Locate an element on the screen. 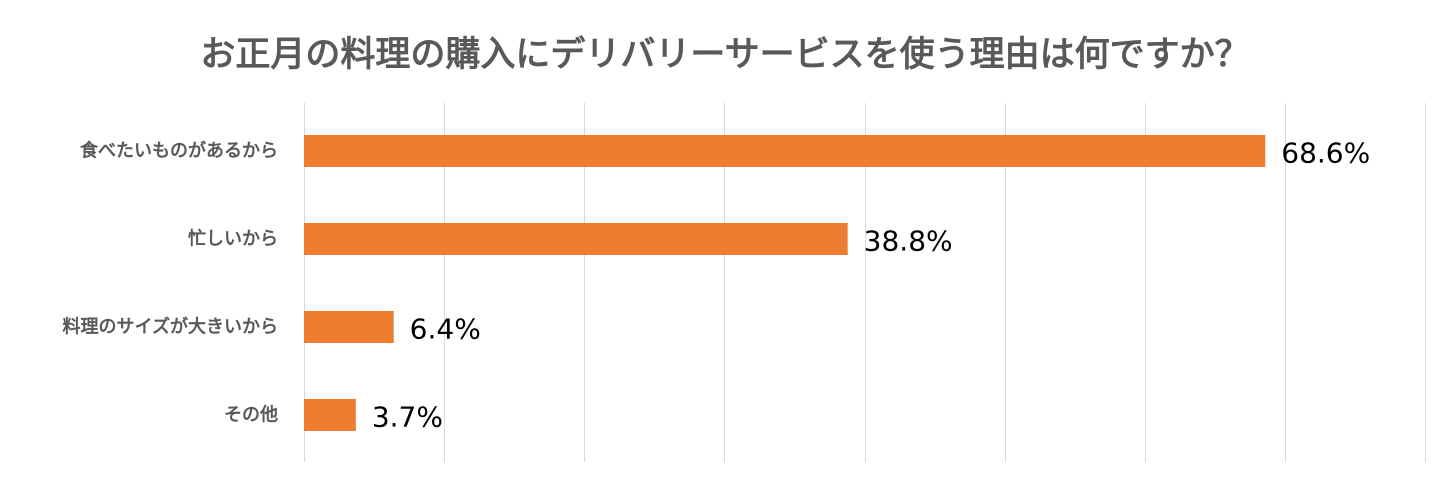  category-label: 料理のサイズが大きいから is located at coordinates (170, 327).